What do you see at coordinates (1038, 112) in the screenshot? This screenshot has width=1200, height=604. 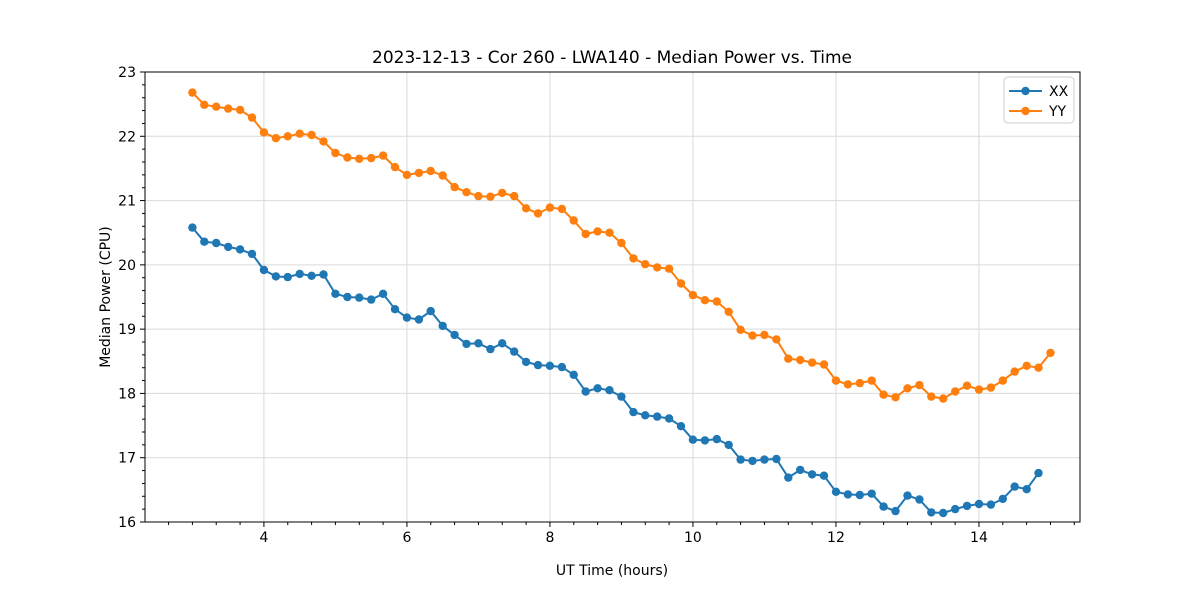 I see `legend-item-yy: YY` at bounding box center [1038, 112].